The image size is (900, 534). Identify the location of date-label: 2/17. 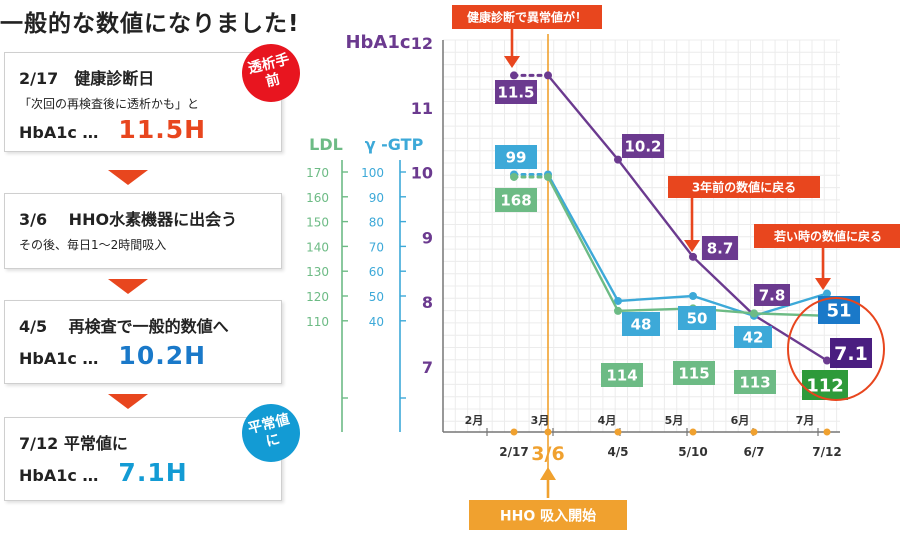
(513, 452).